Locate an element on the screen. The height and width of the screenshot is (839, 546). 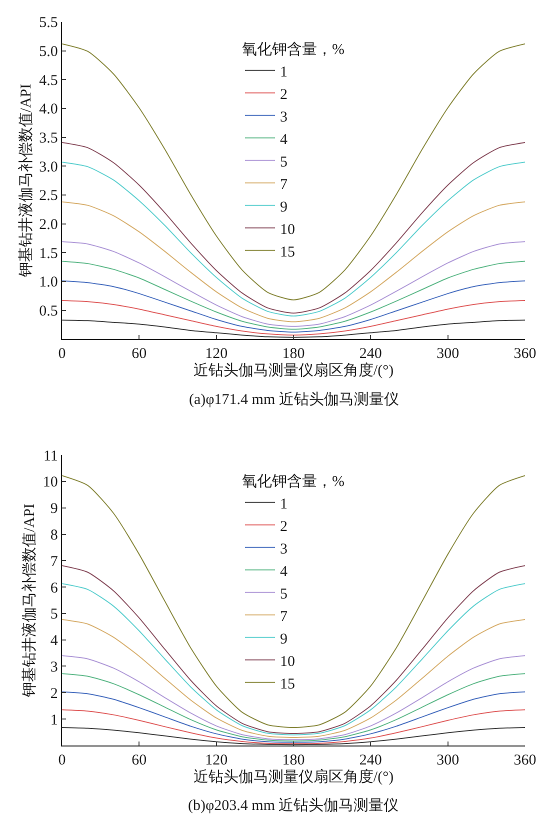
y-tick-label: 2.0 is located at coordinates (48, 225).